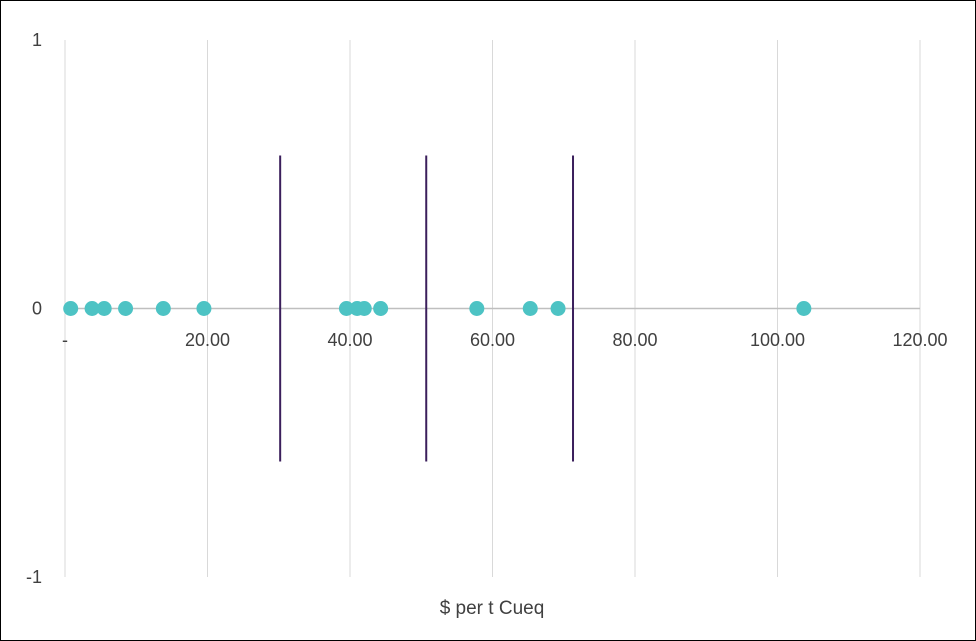 The height and width of the screenshot is (641, 976). Describe the element at coordinates (37, 309) in the screenshot. I see `y-tick-label-1: 0` at that location.